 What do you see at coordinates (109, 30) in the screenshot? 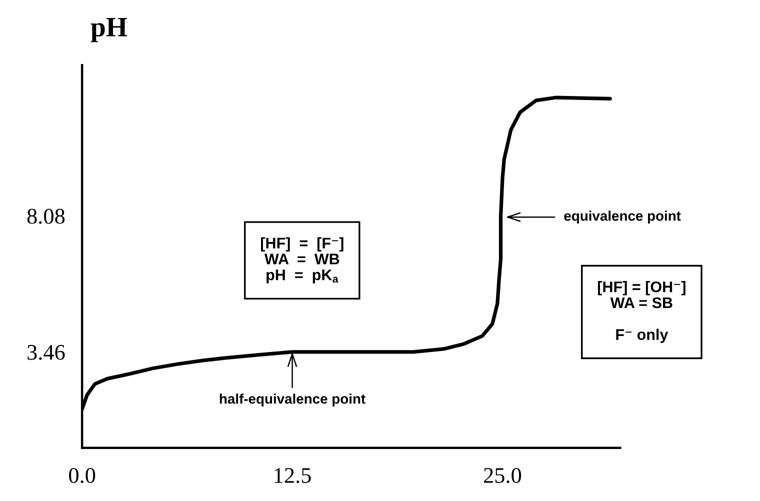
I see `y-axis-title: pH` at bounding box center [109, 30].